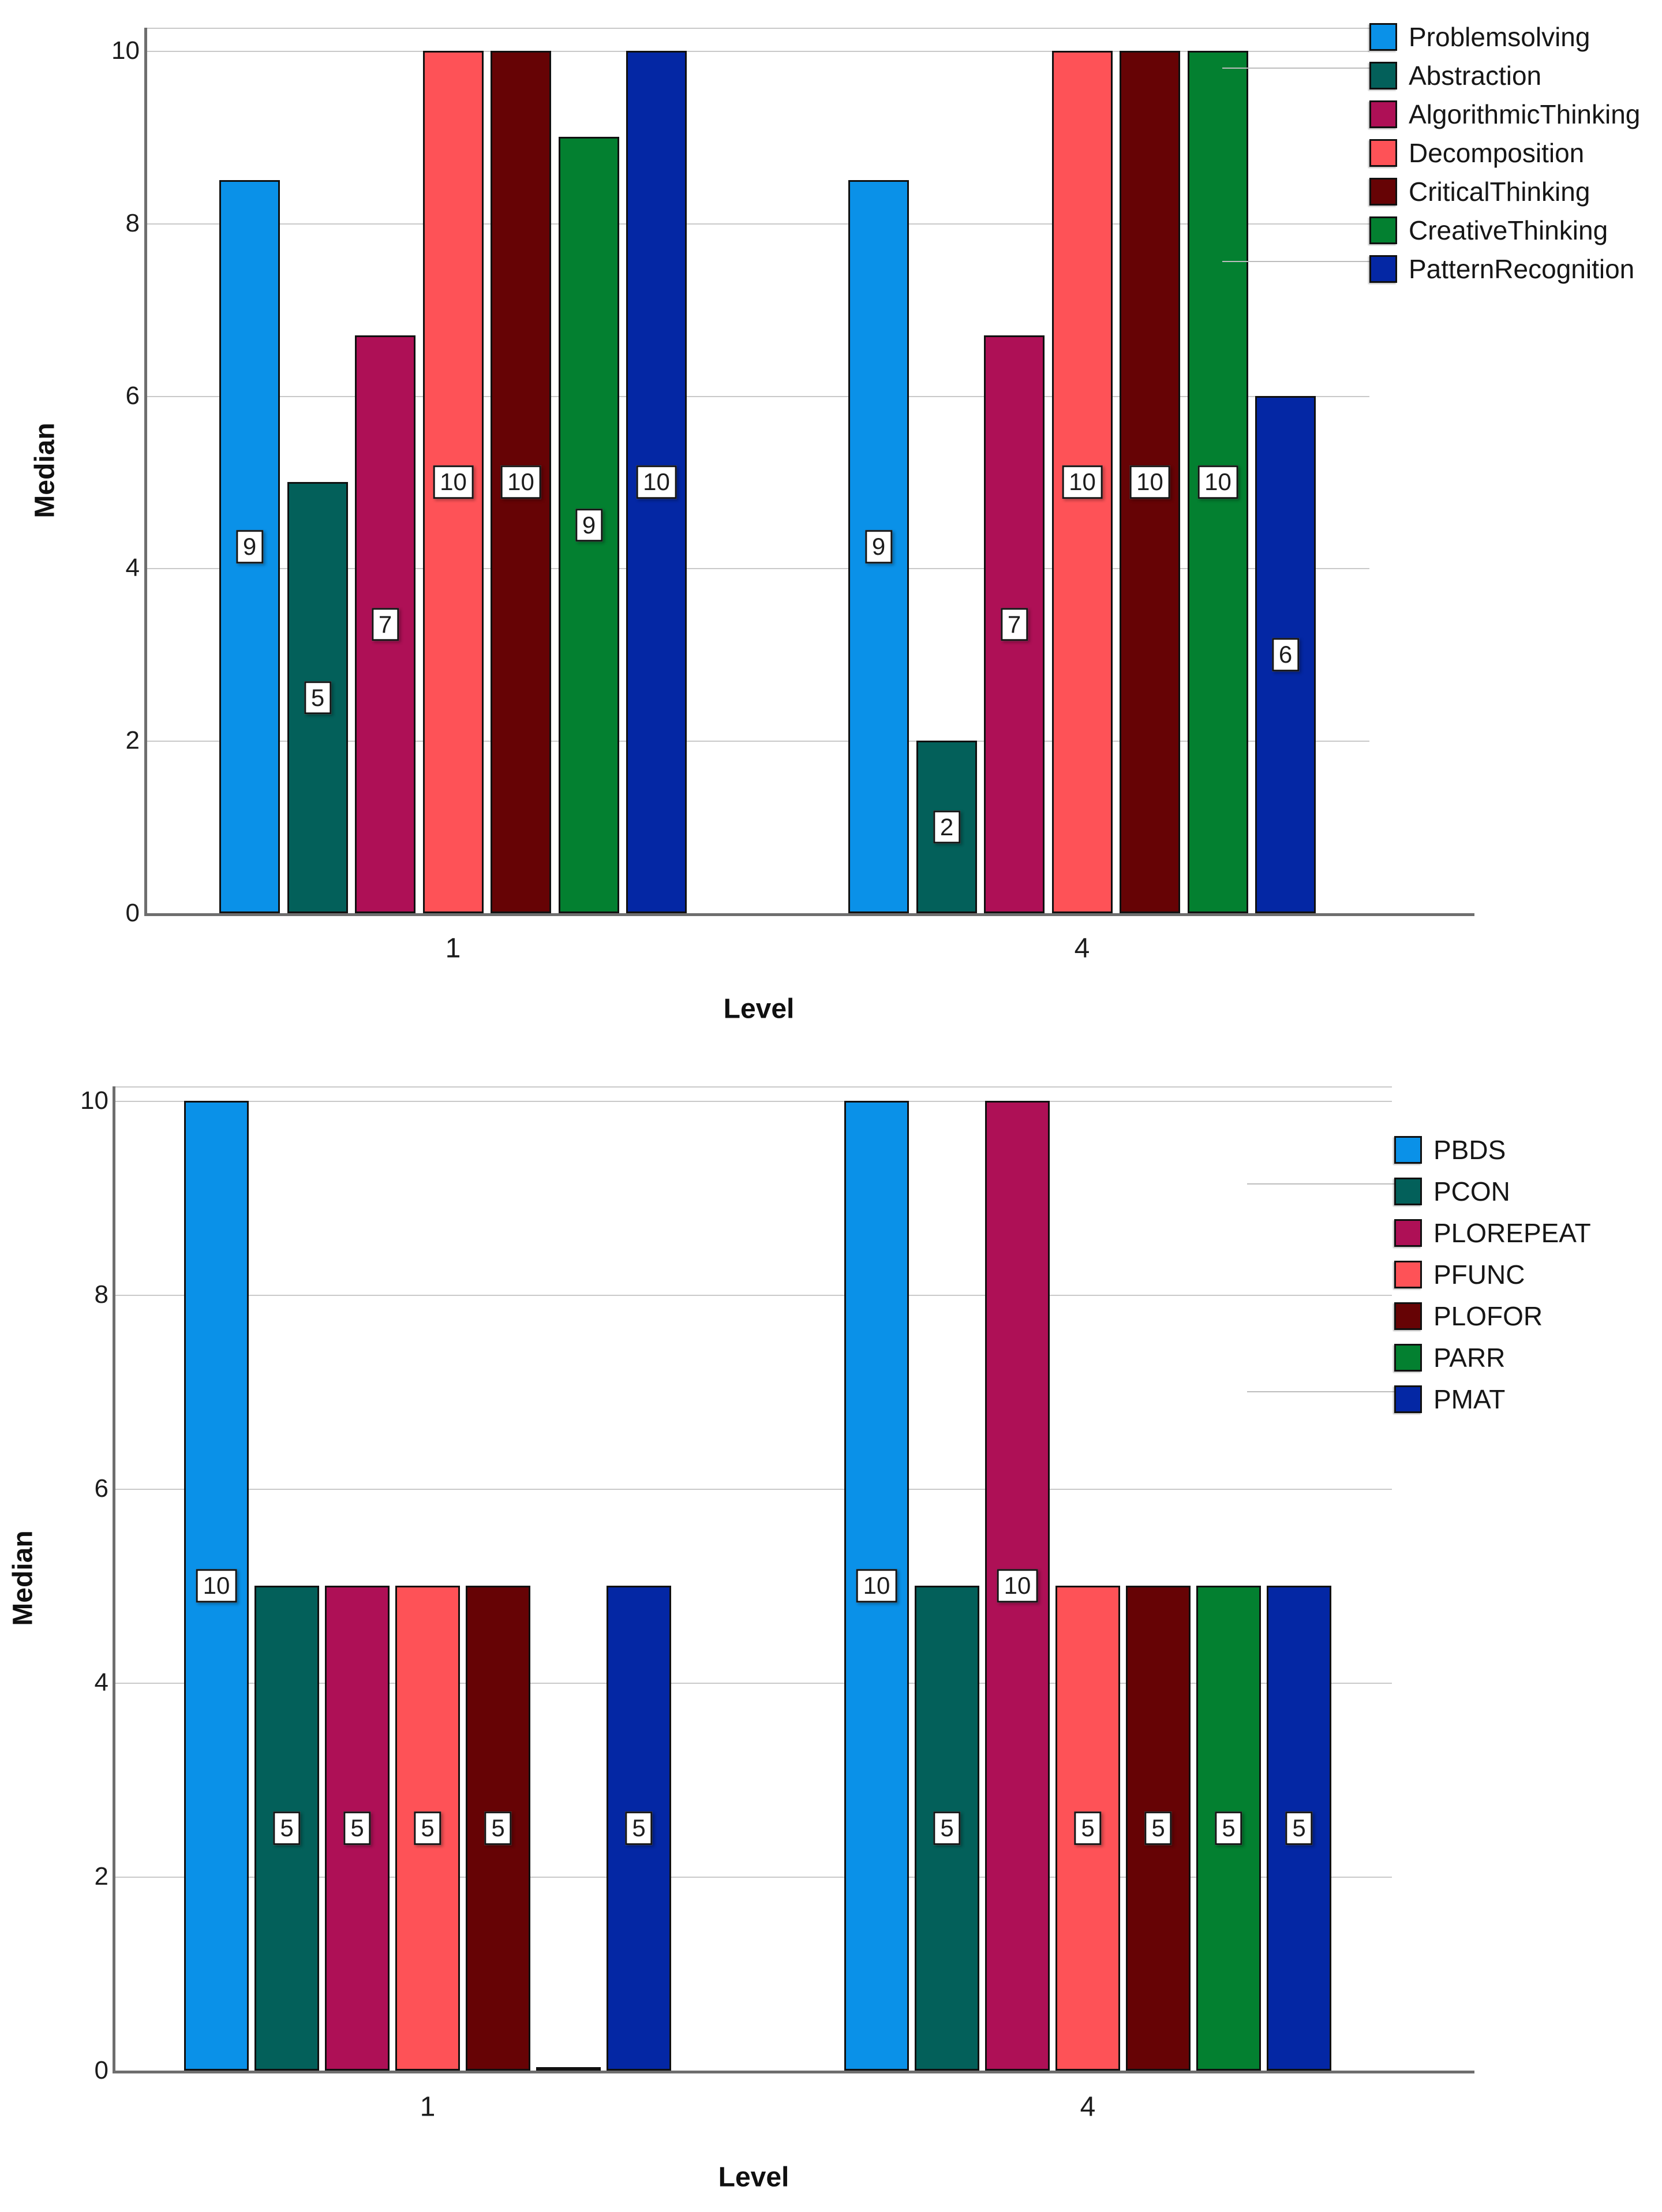  I want to click on bar-value-label: 6, so click(1285, 655).